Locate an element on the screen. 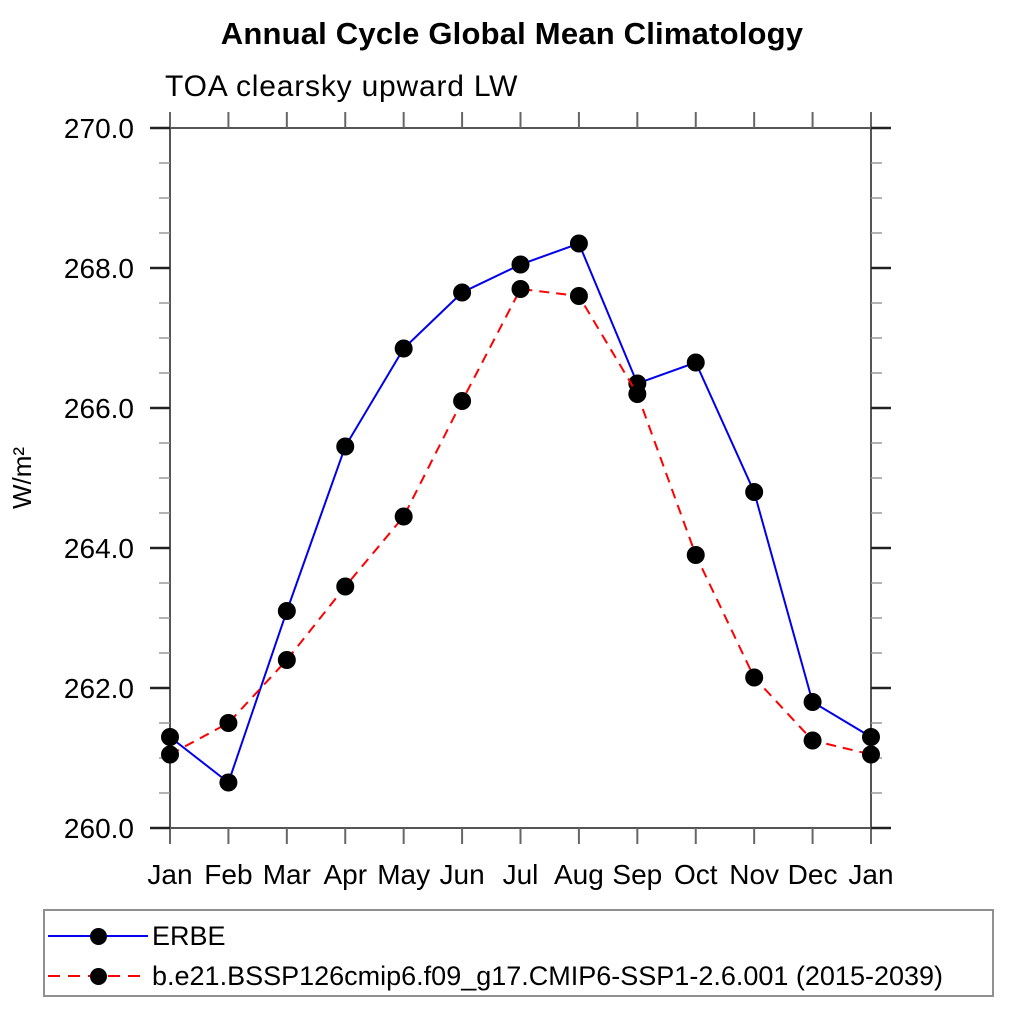 This screenshot has width=1024, height=1024. x-tick-label: Feb is located at coordinates (228, 874).